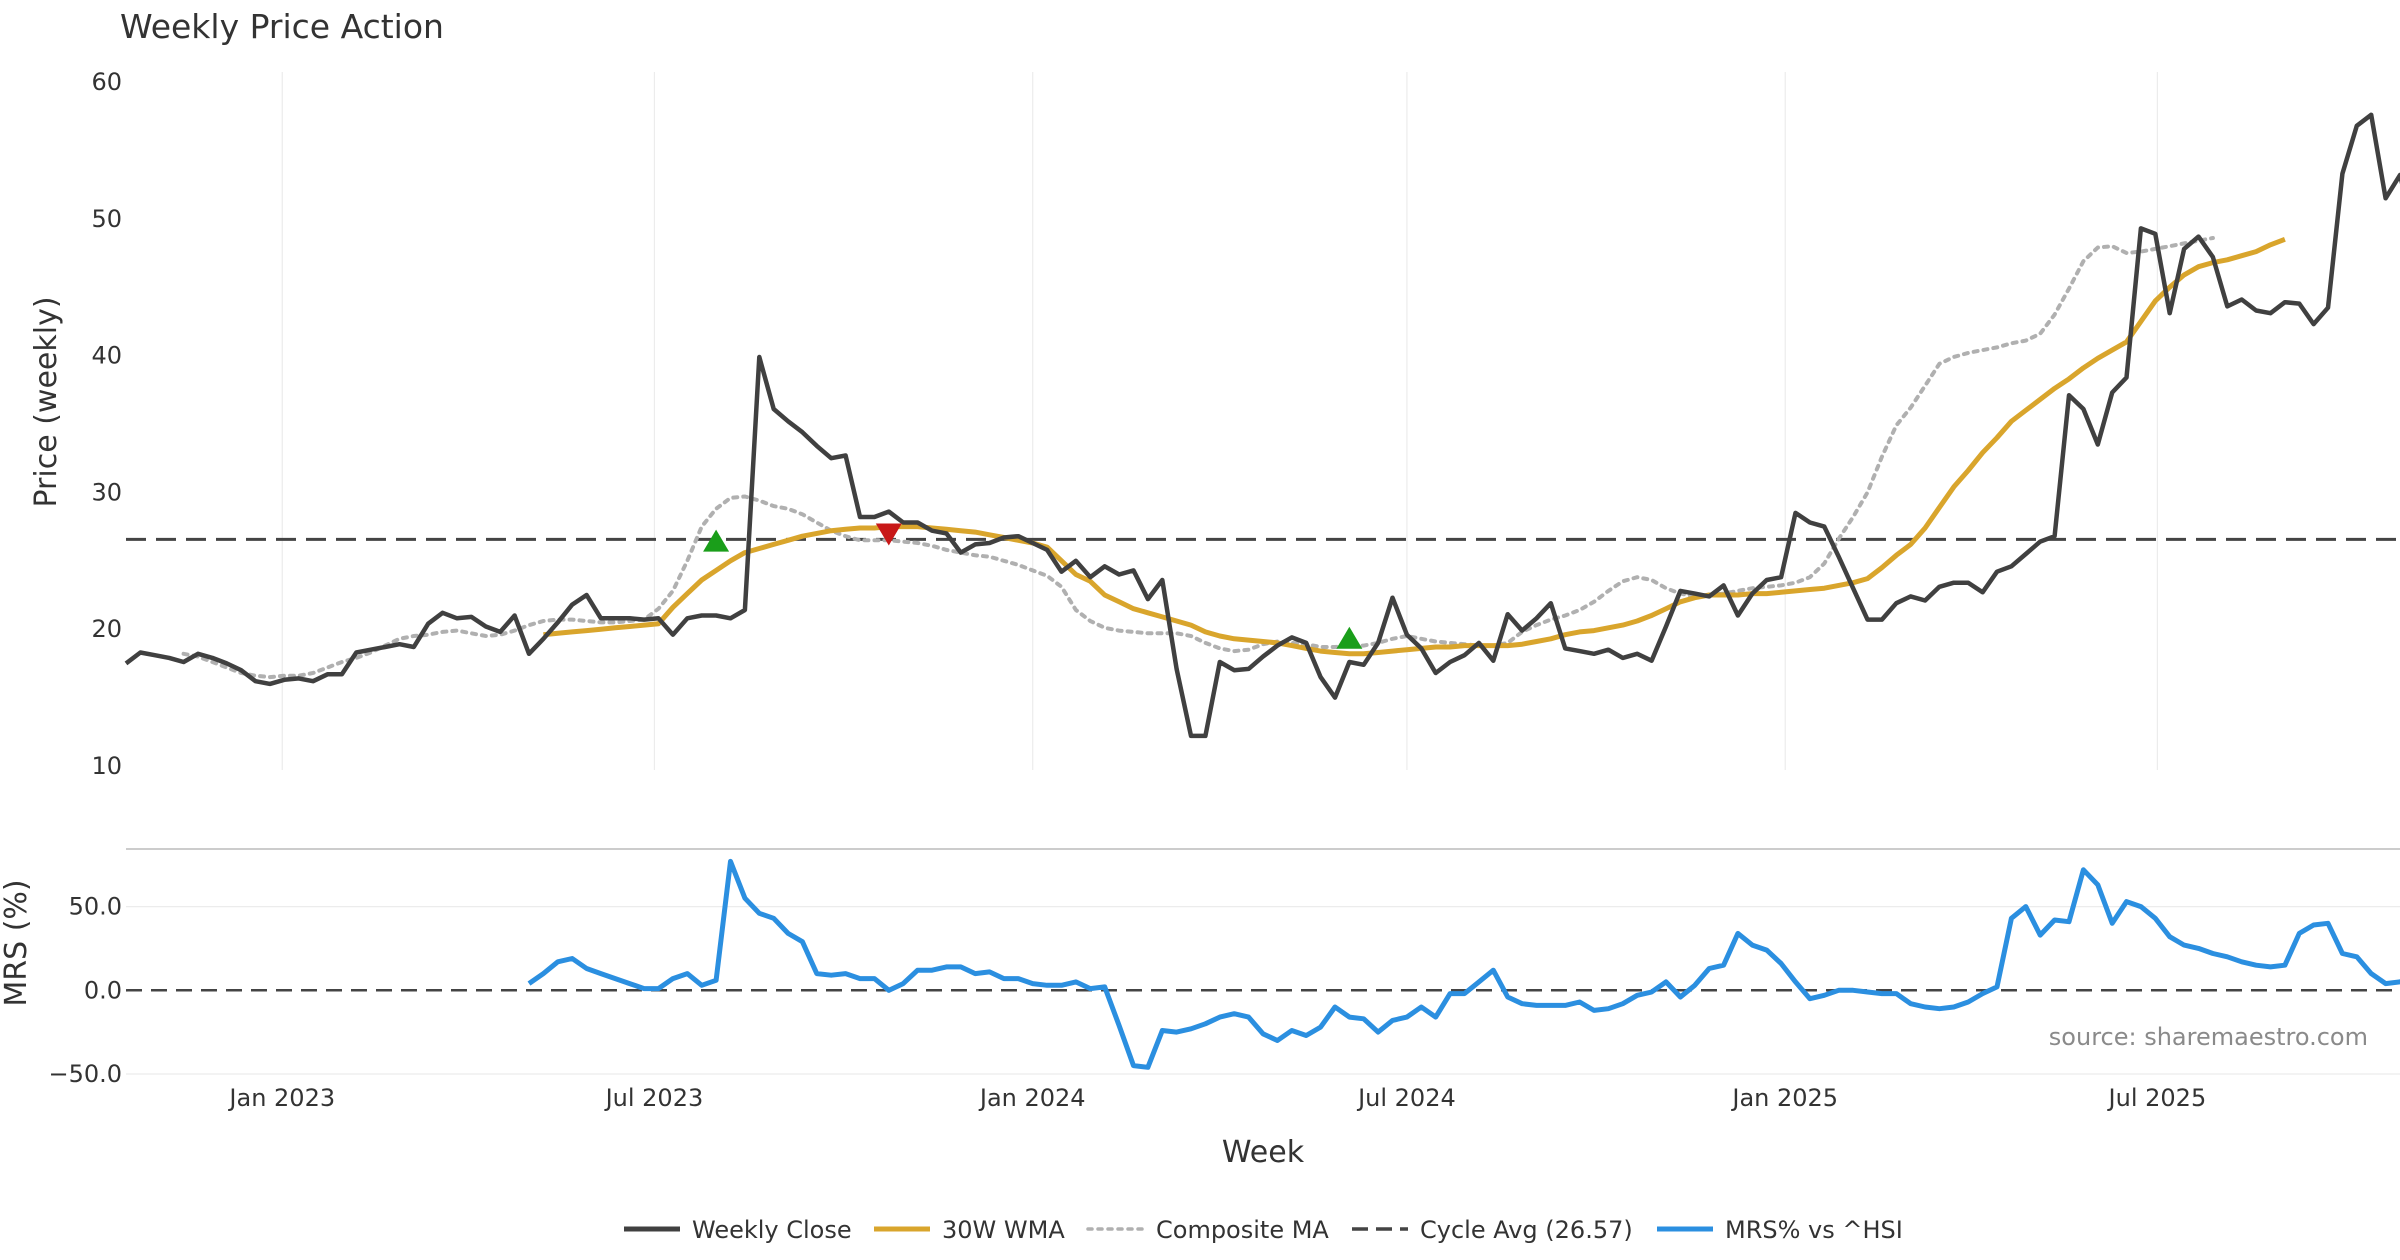 This screenshot has width=2400, height=1260. I want to click on x-tick-label: Jan 2023, so click(281, 1098).